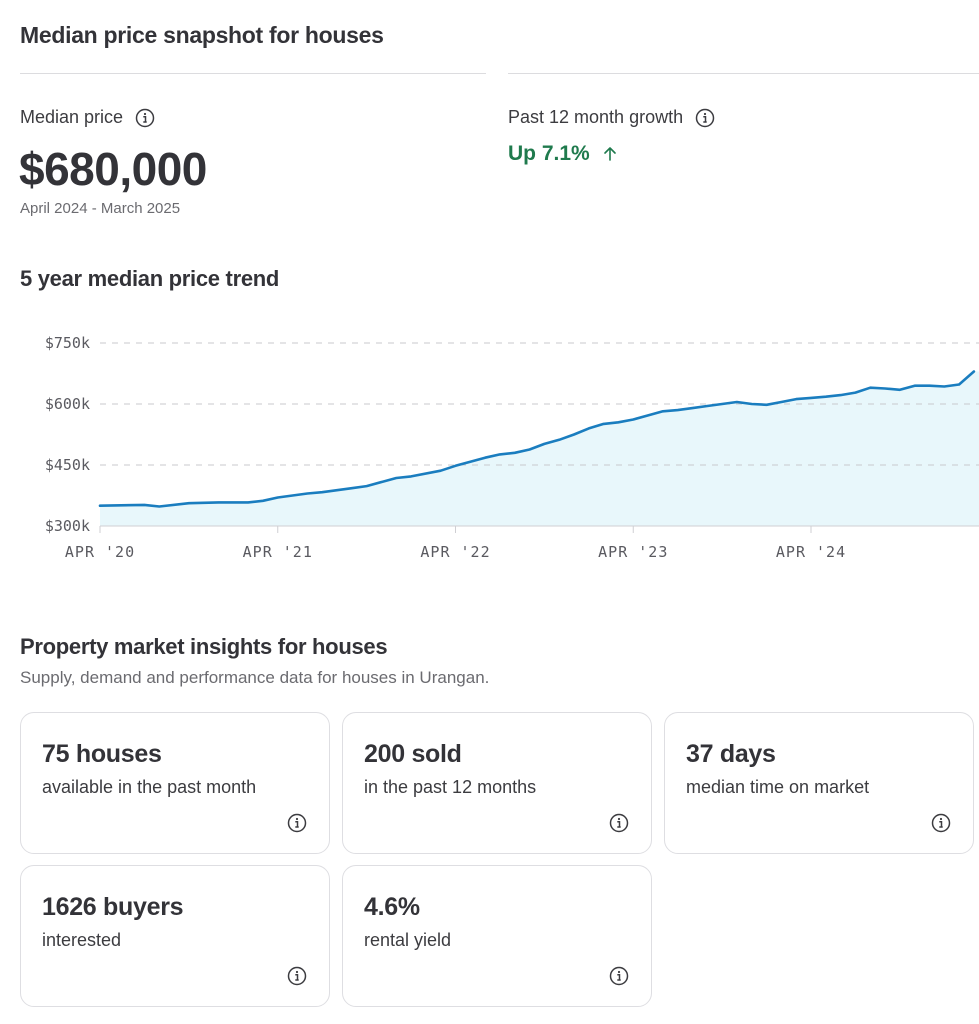 The width and height of the screenshot is (979, 1024). Describe the element at coordinates (102, 754) in the screenshot. I see `card-value: 75 houses` at that location.